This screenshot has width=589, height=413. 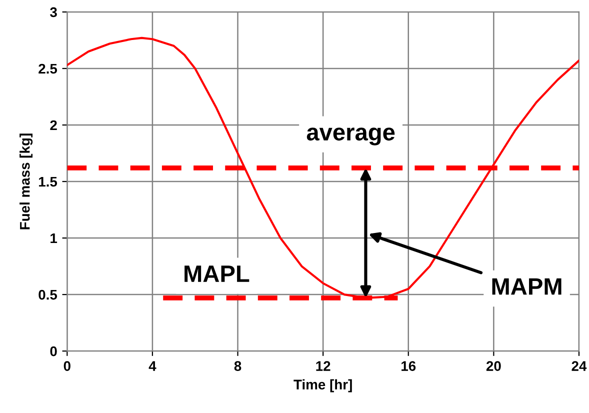 I want to click on y-tick-label: 1.5, so click(x=48, y=181).